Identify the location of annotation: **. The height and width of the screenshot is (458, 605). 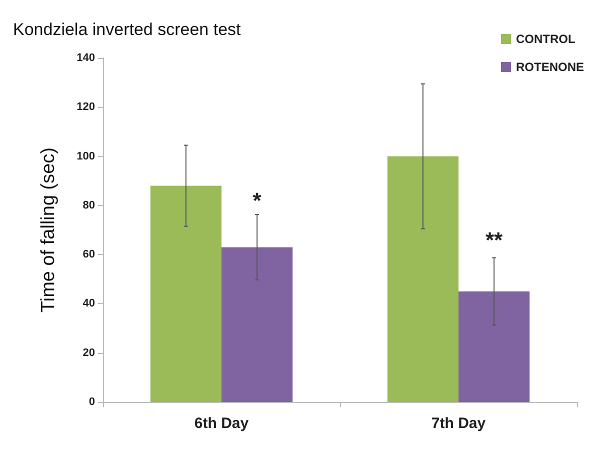
(494, 239).